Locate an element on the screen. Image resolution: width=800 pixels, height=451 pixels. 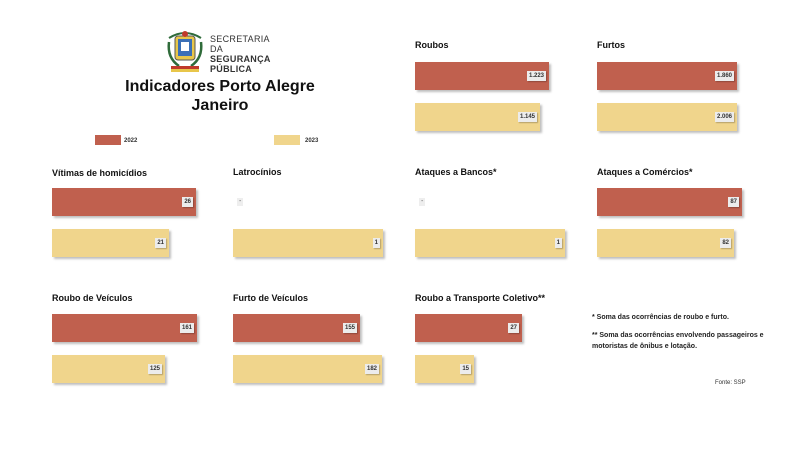
coat-of-arms-icon is located at coordinates (185, 51).